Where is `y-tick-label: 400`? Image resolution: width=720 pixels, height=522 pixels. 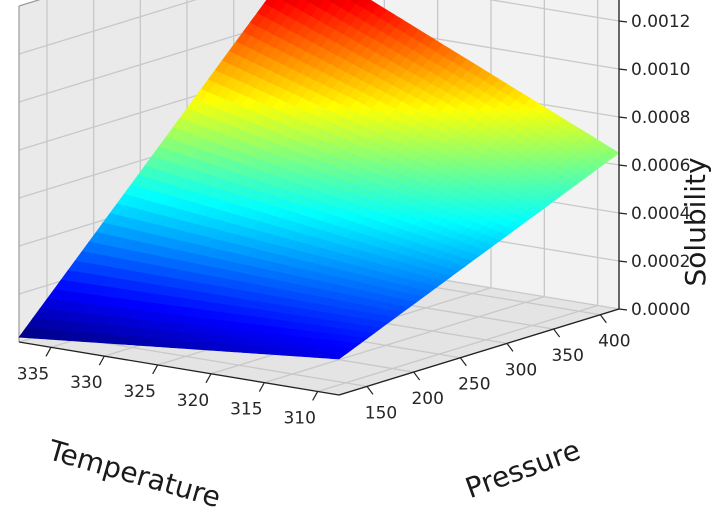 y-tick-label: 400 is located at coordinates (614, 342).